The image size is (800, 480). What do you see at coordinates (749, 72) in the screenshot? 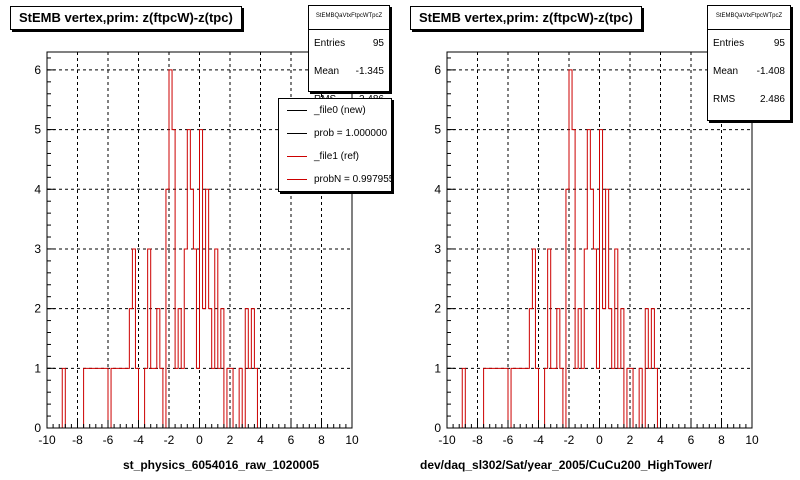
I see `stats-row-mean-right: Mean -1.408` at bounding box center [749, 72].